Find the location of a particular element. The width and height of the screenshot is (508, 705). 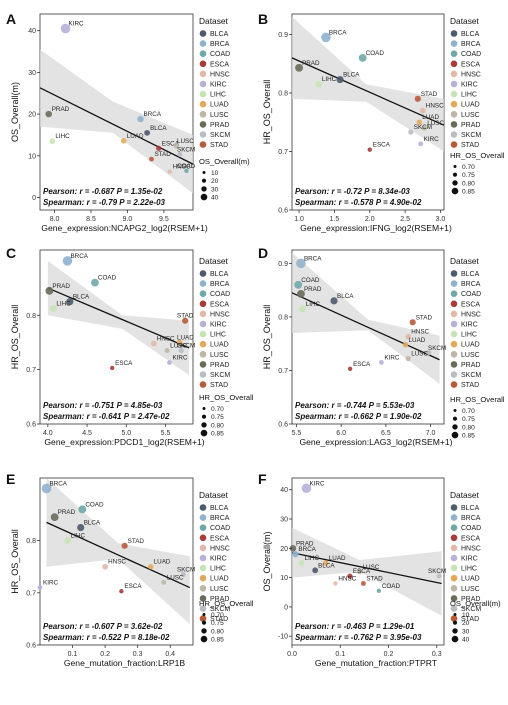

y-tick-label: 10 is located at coordinates (284, 578).